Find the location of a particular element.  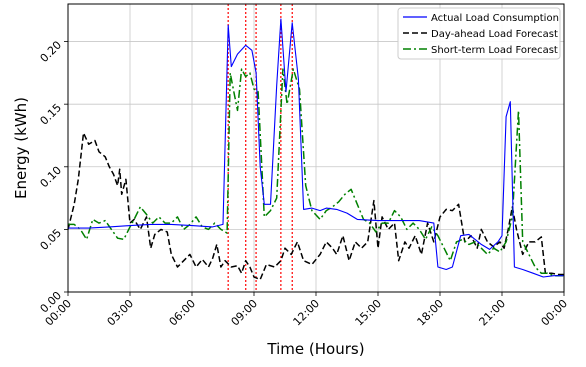

y-tick-label: 0.10 is located at coordinates (51, 177).